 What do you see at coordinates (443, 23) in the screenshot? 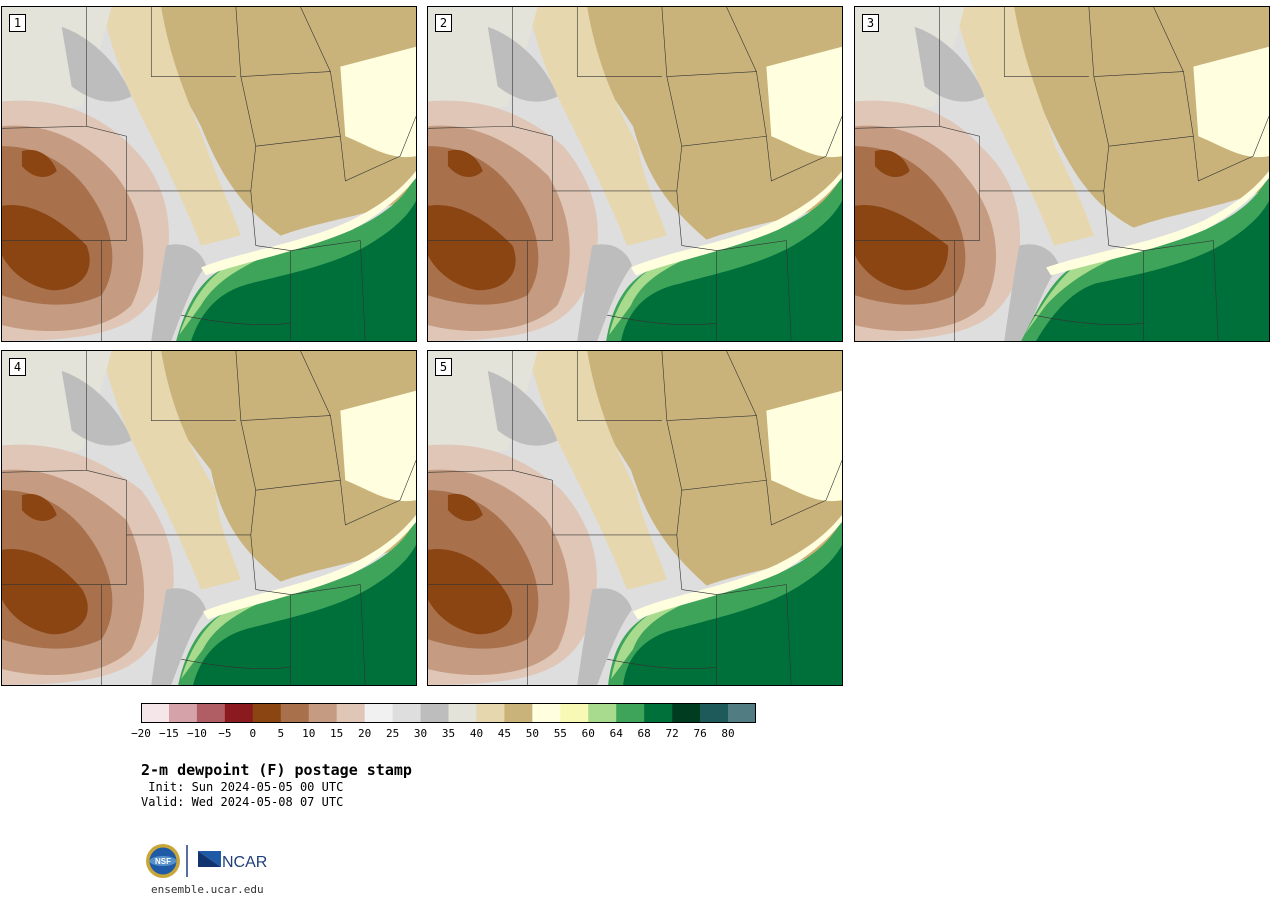
I see `panel-number: 2` at bounding box center [443, 23].